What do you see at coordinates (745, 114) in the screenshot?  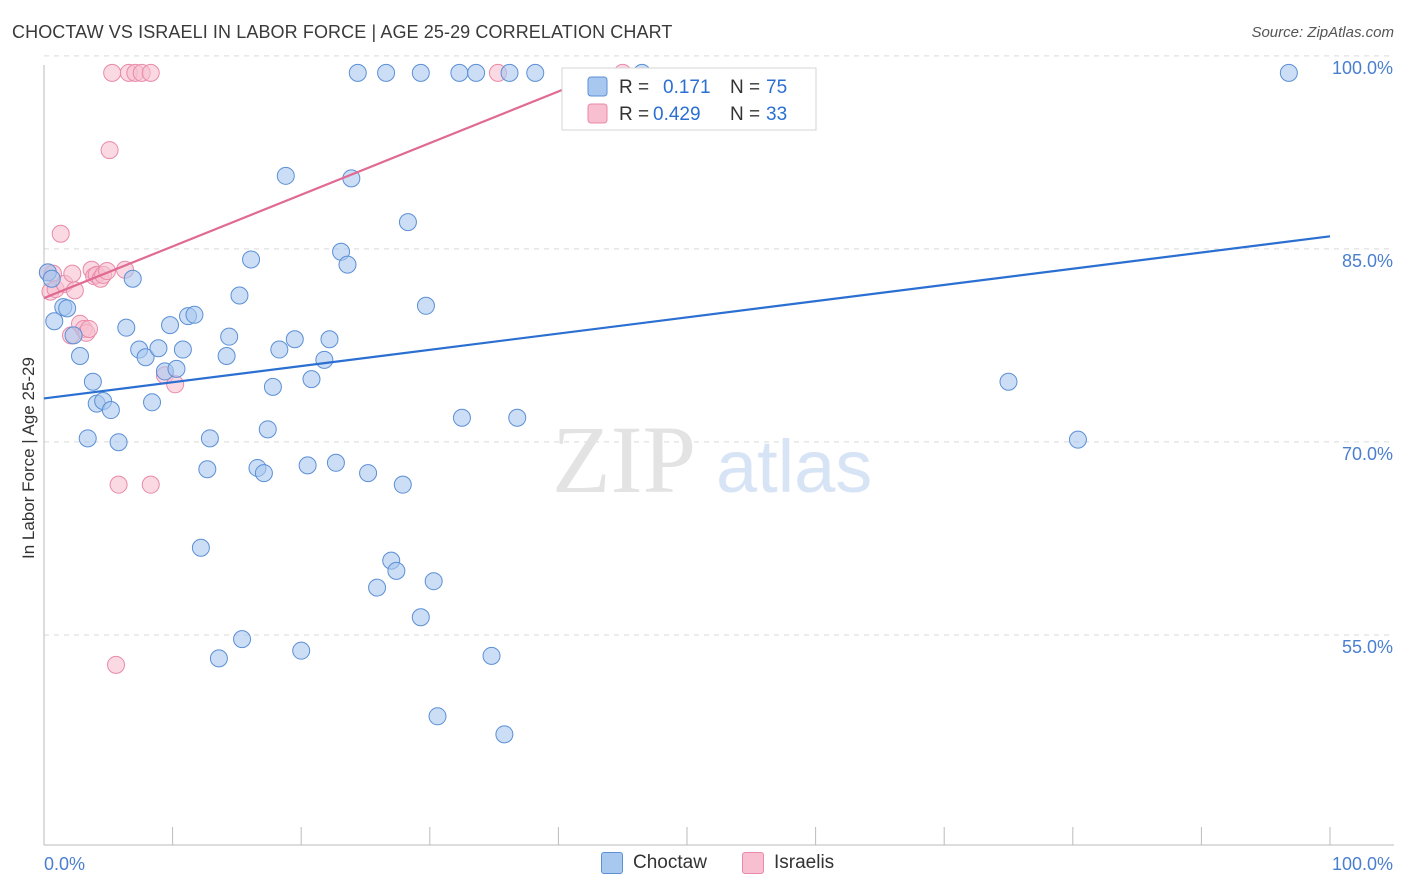 I see `legend-n-label-2: N =` at bounding box center [745, 114].